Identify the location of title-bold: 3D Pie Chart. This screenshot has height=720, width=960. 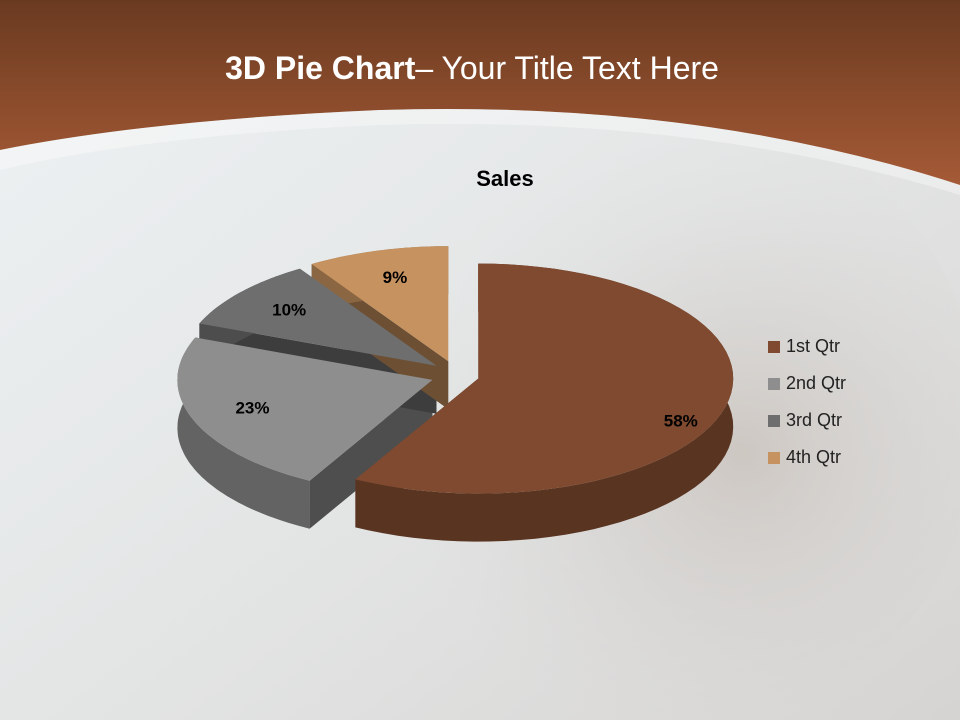
(320, 68).